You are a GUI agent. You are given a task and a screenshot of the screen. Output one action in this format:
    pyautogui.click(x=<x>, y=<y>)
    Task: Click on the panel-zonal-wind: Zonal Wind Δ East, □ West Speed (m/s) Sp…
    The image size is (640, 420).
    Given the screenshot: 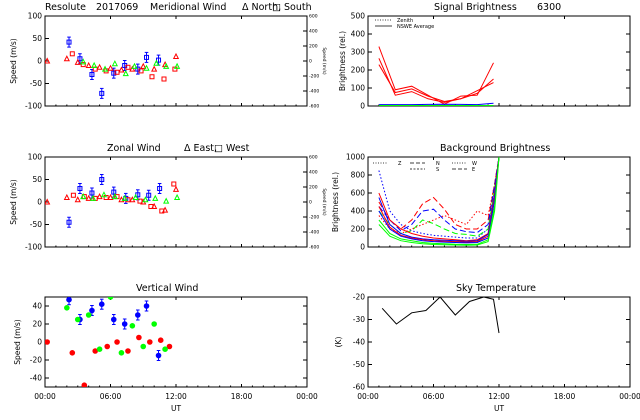 What is the action you would take?
    pyautogui.click(x=168, y=197)
    